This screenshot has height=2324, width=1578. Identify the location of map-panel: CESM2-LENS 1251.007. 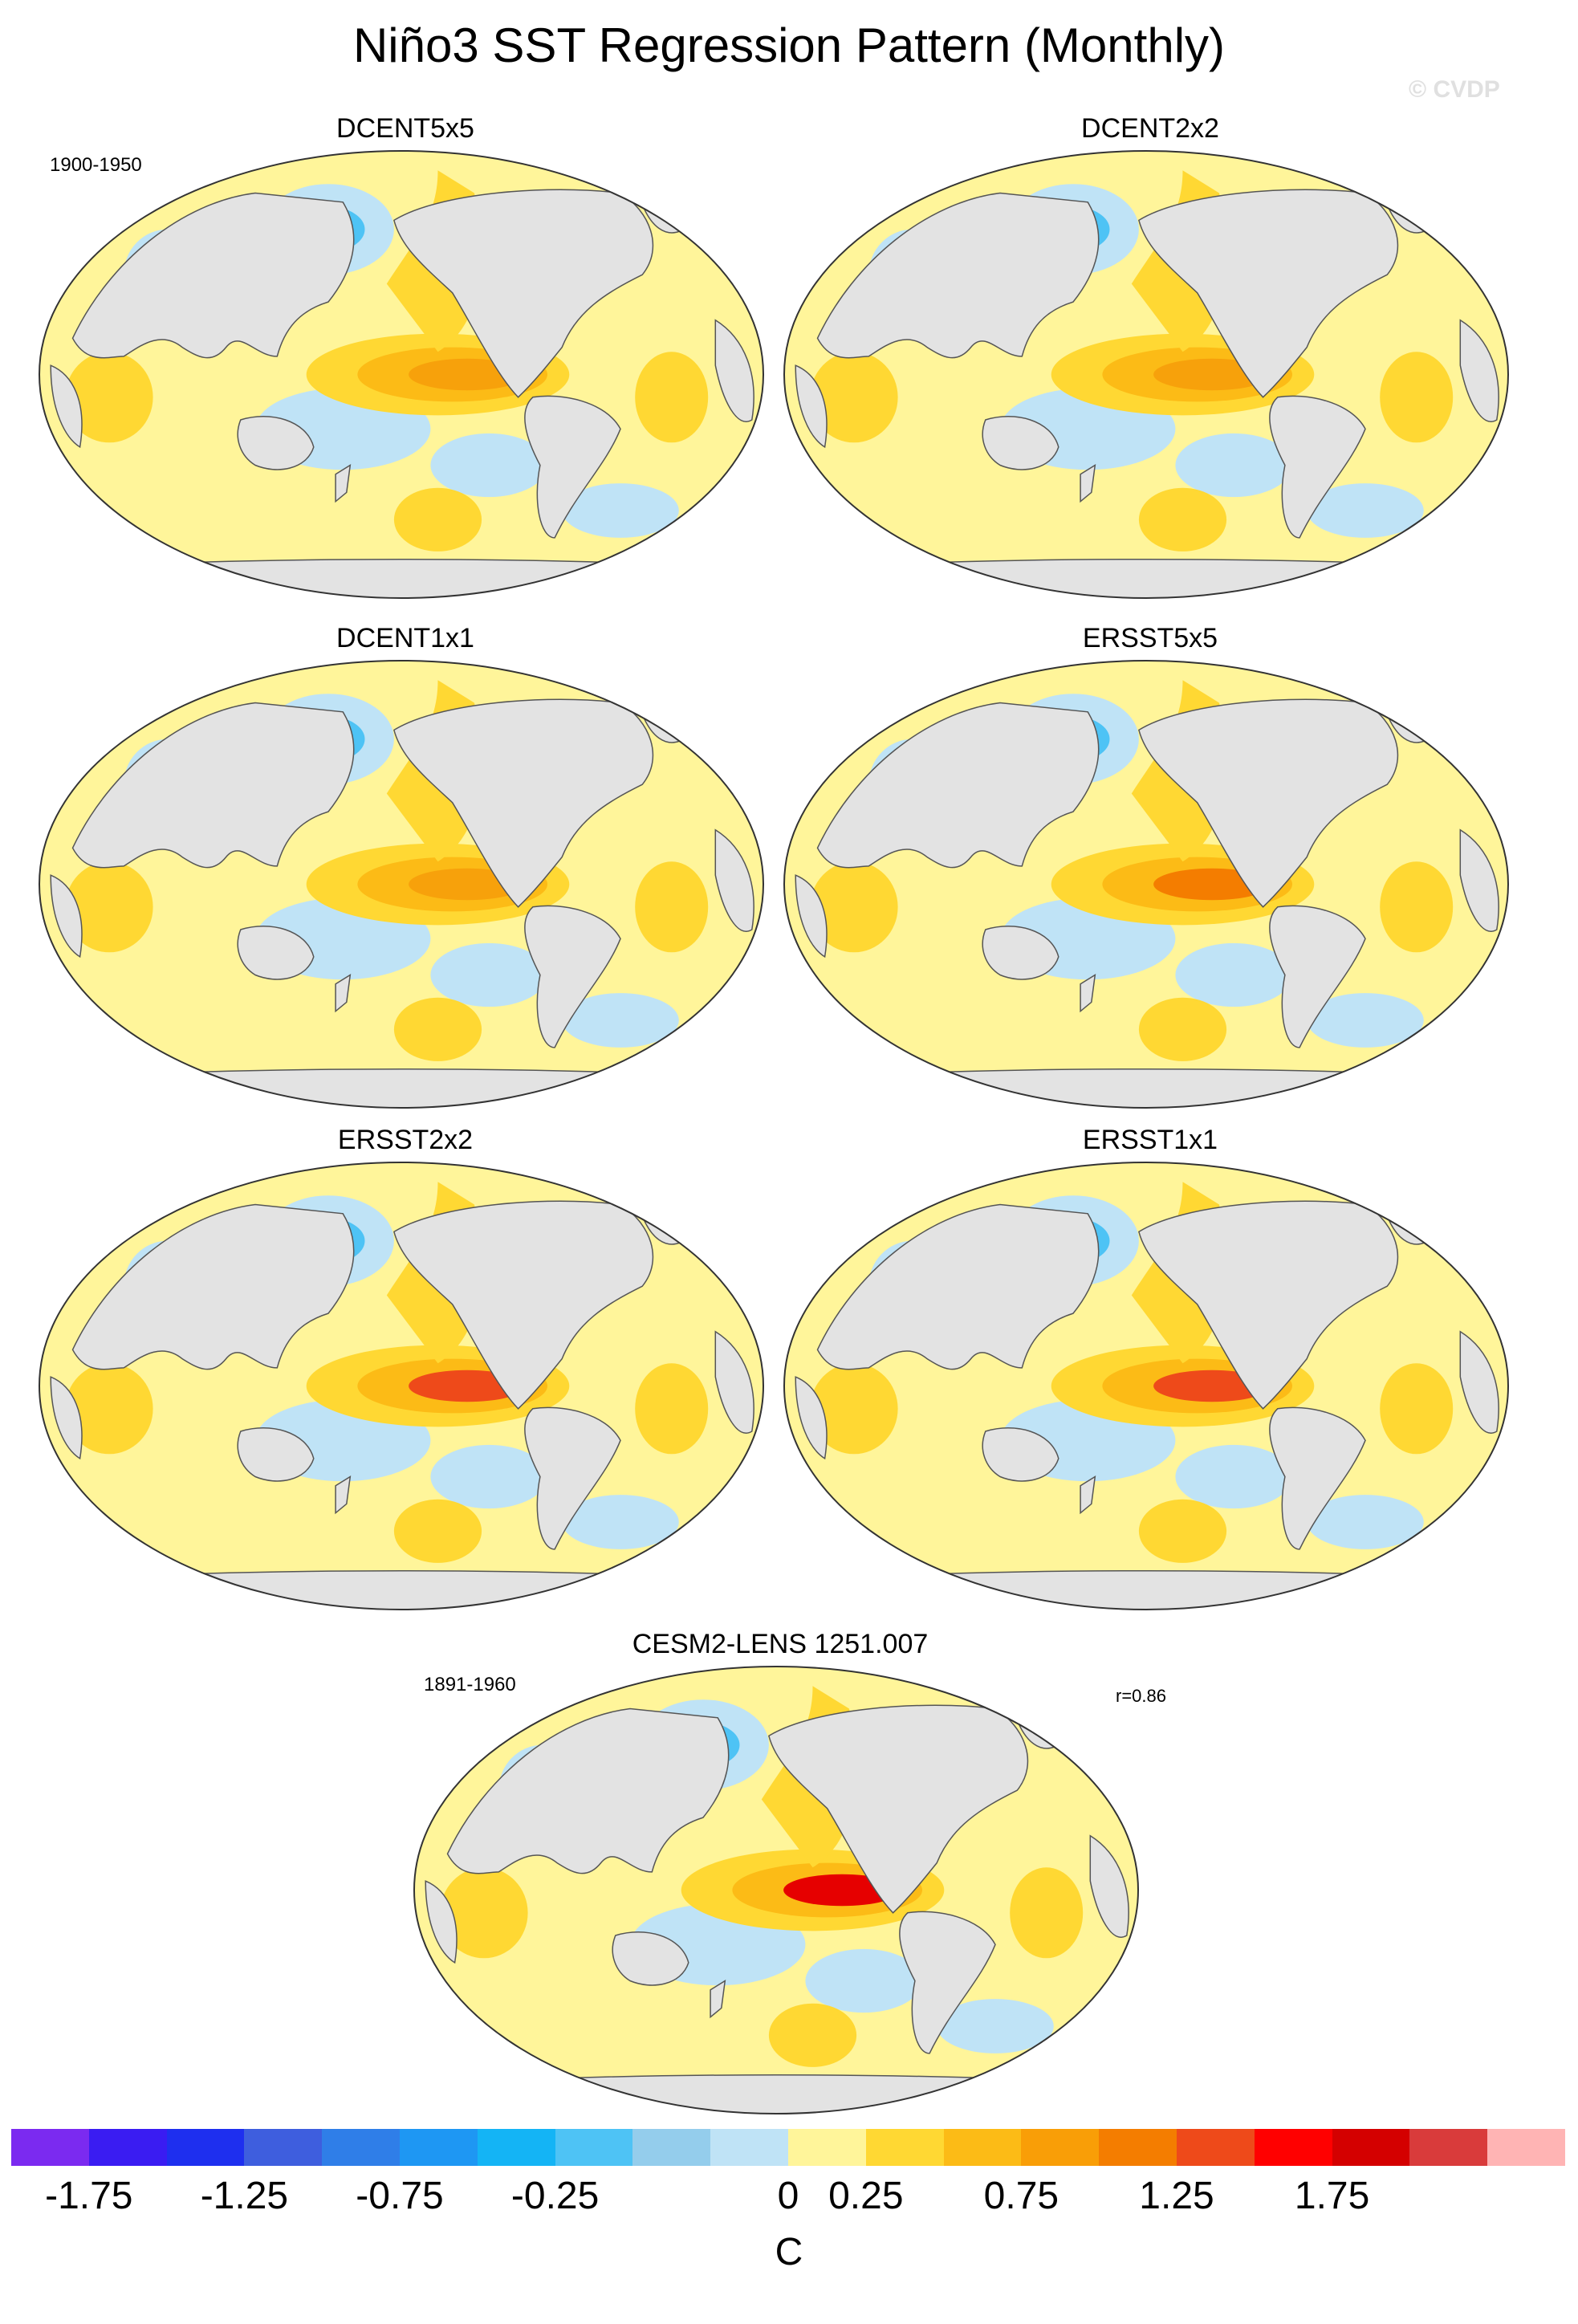
(780, 1877).